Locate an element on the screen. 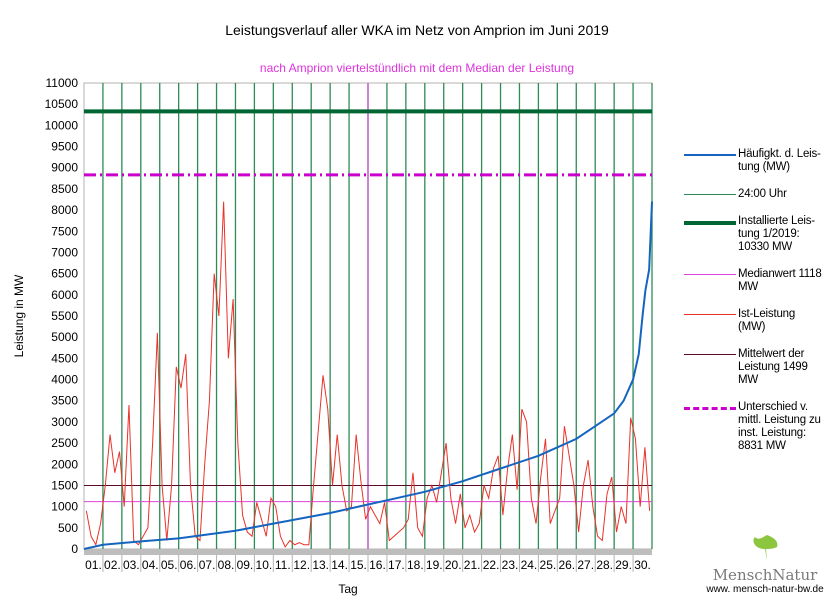 Image resolution: width=834 pixels, height=600 pixels. x-tick-label: 21. is located at coordinates (472, 565).